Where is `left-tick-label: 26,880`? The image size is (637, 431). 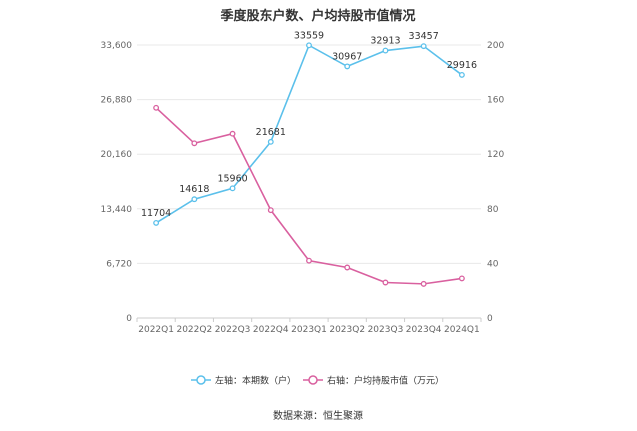
left-tick-label: 26,880 is located at coordinates (117, 101).